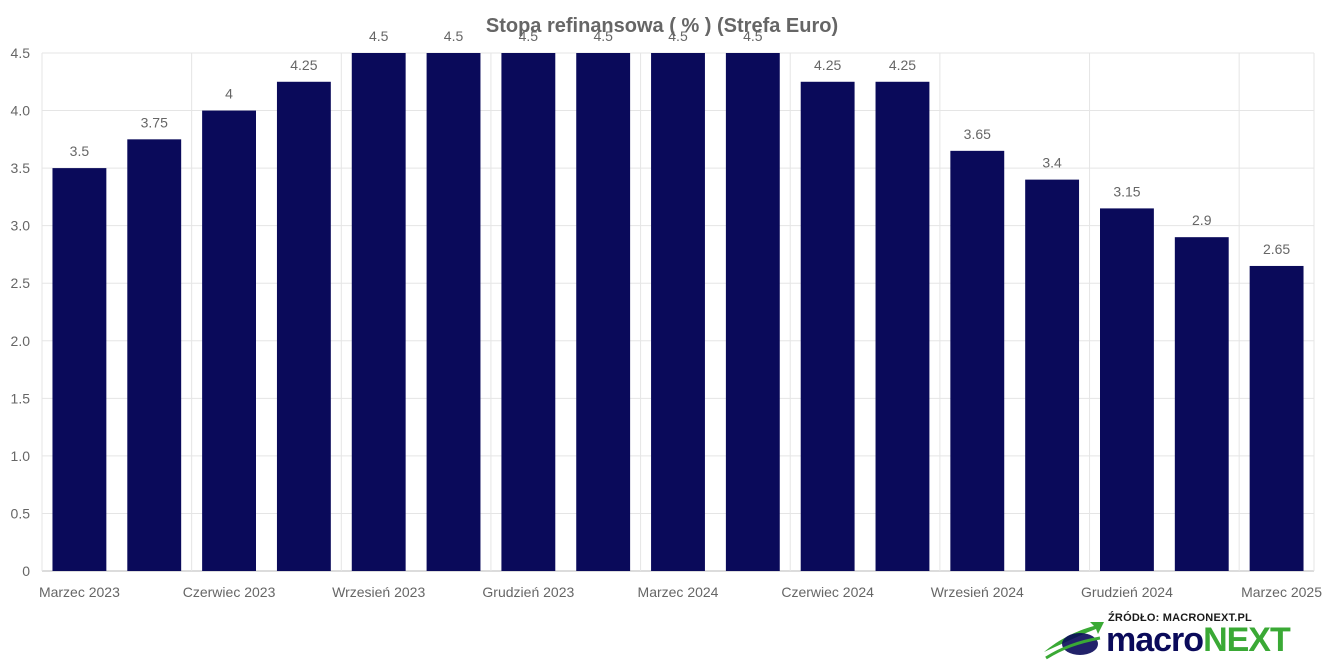 The height and width of the screenshot is (662, 1325). Describe the element at coordinates (1155, 640) in the screenshot. I see `logo-text-macro: macro` at that location.